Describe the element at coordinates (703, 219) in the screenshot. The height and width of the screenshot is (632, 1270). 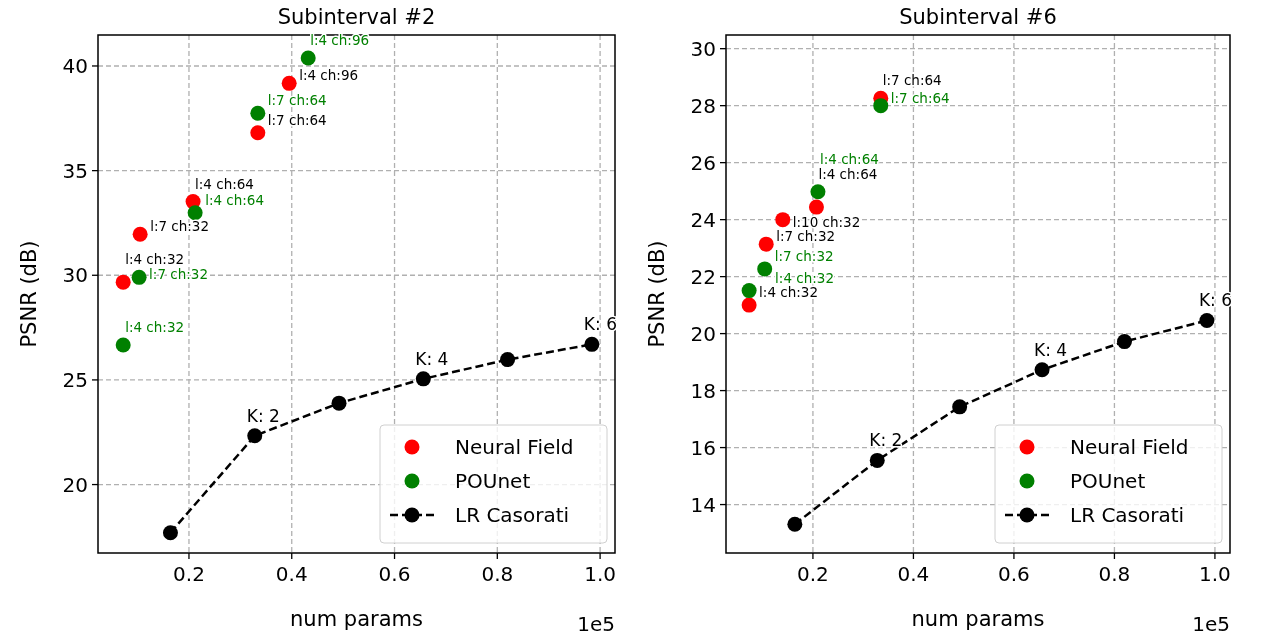
I see `y-tick-label: 24` at that location.